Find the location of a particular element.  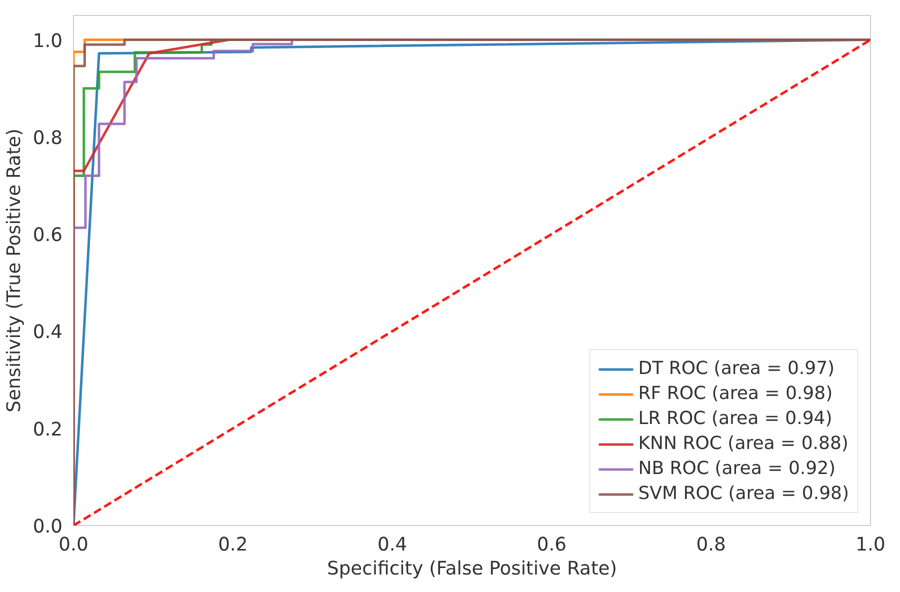

legend-label: KNN ROC (area = 0.88) is located at coordinates (743, 443).